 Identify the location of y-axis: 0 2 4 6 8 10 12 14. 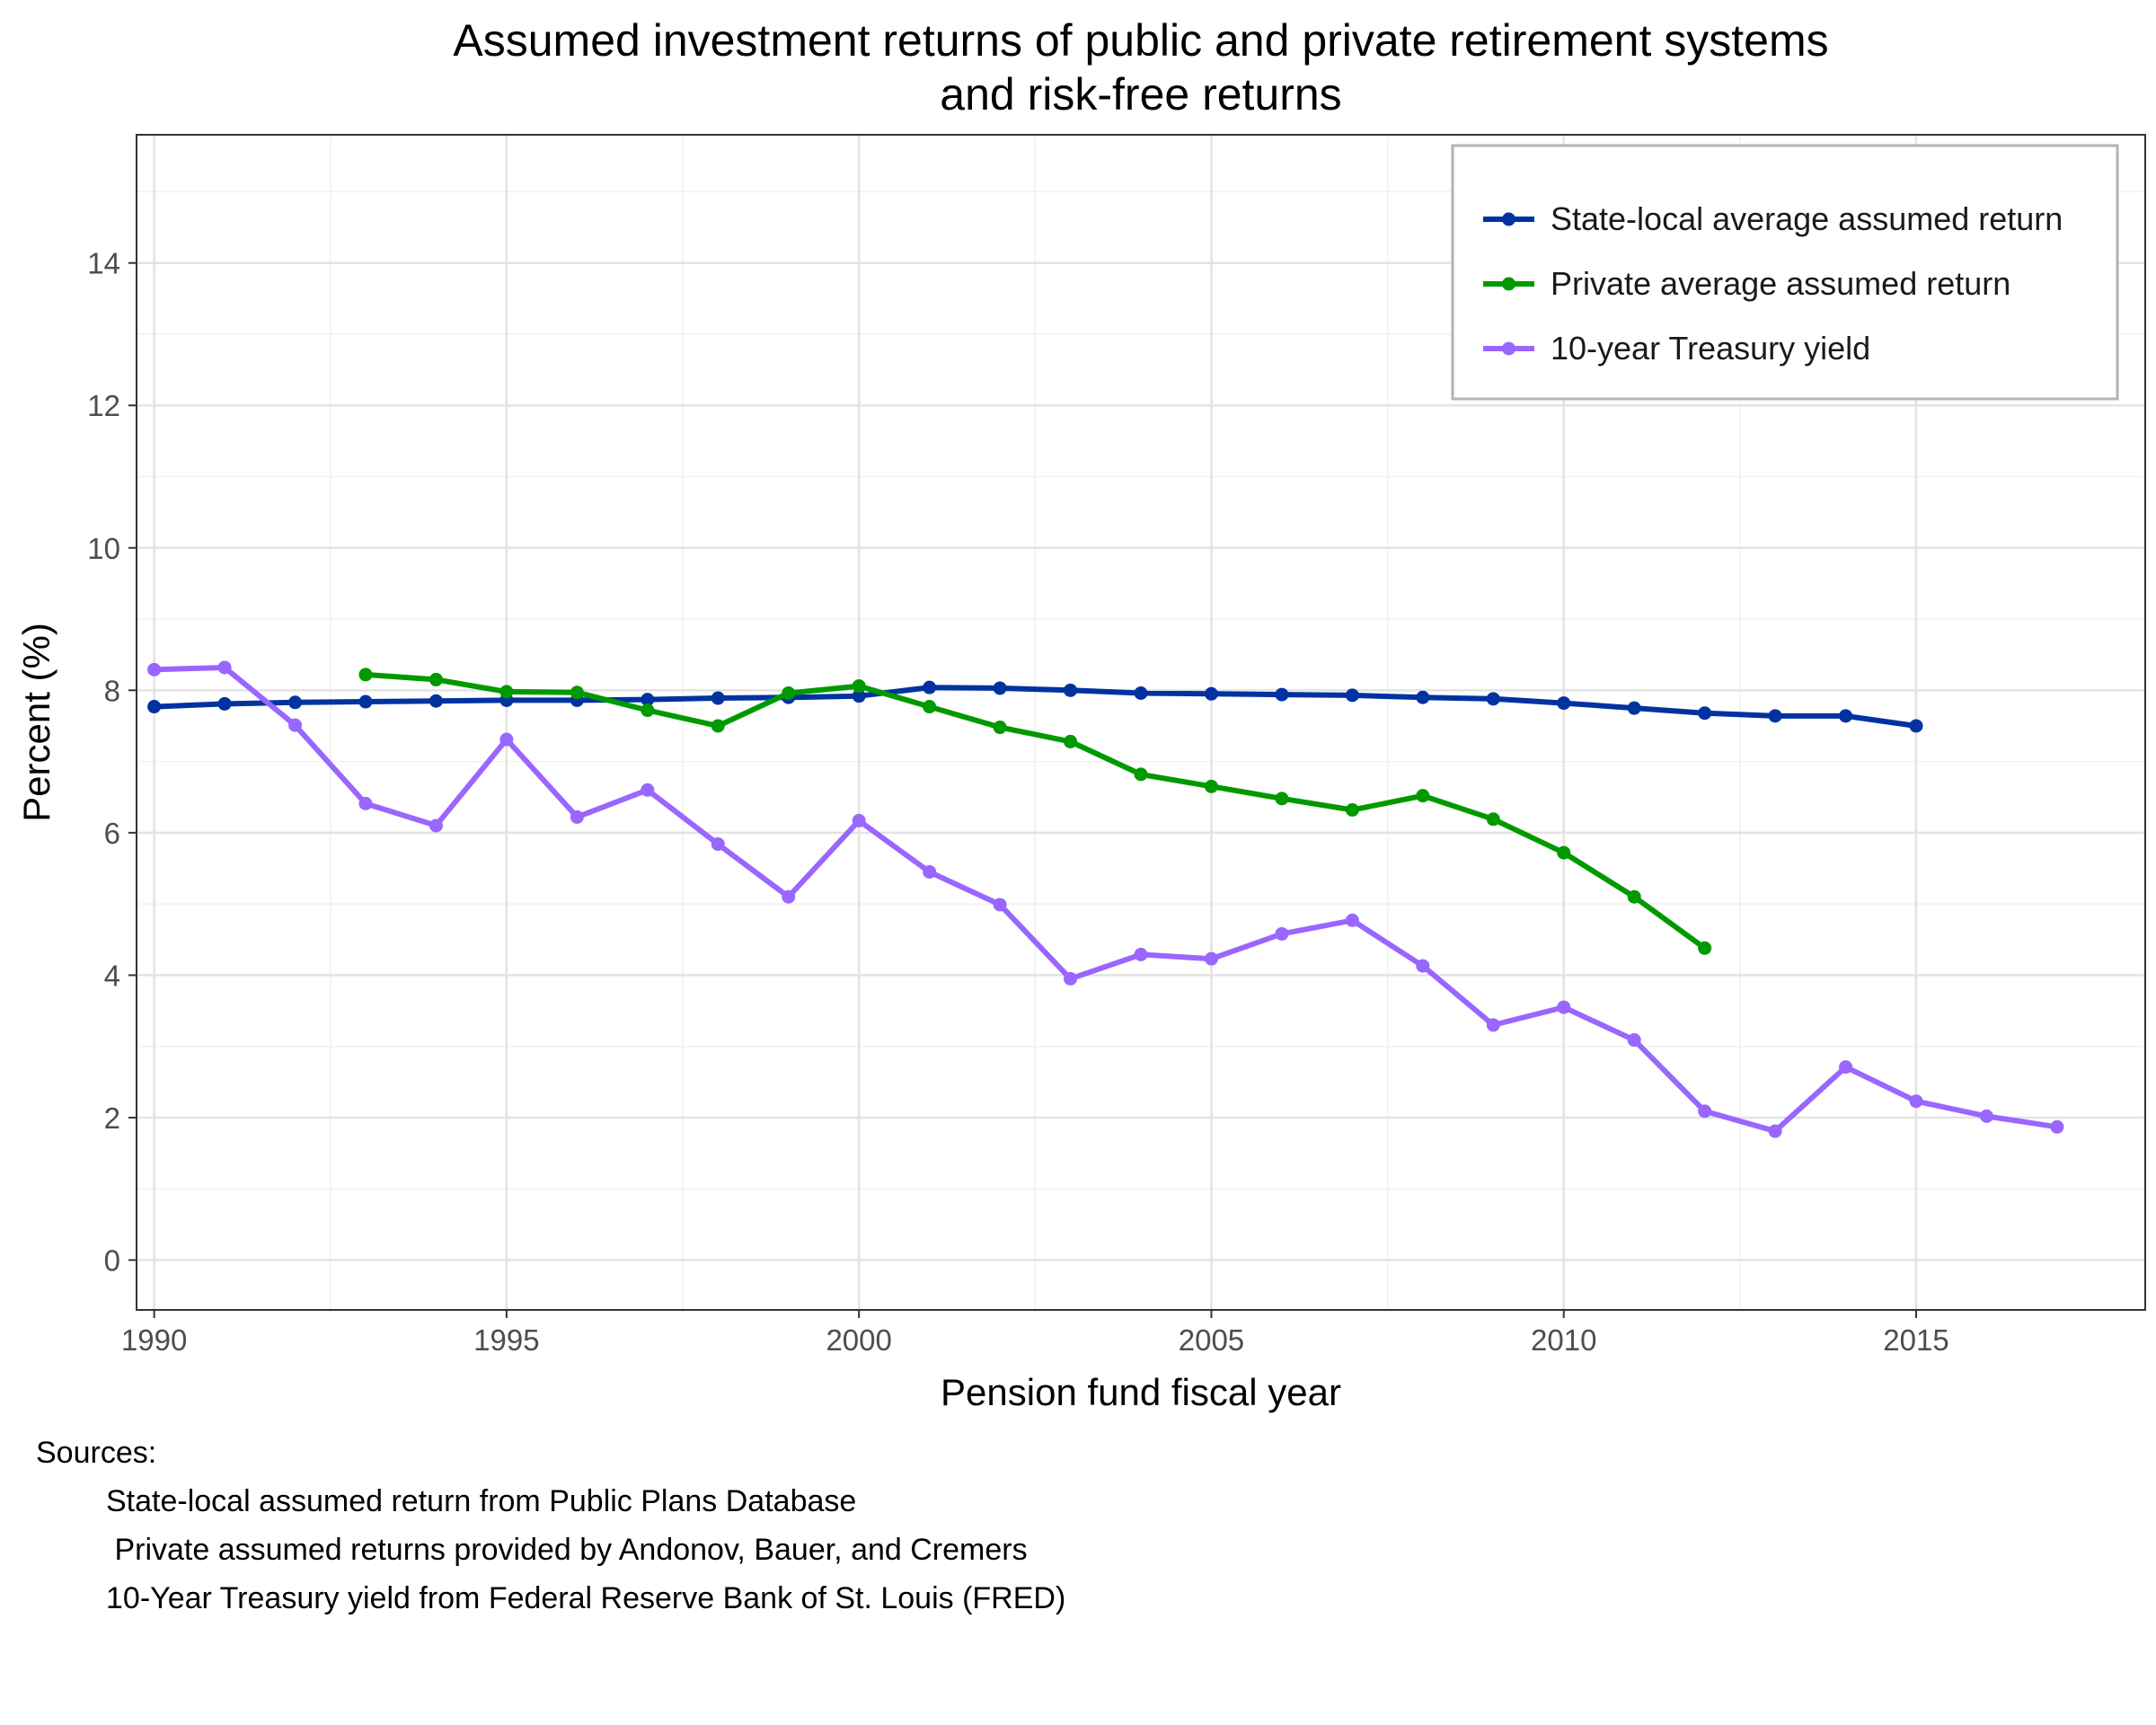
(112, 762).